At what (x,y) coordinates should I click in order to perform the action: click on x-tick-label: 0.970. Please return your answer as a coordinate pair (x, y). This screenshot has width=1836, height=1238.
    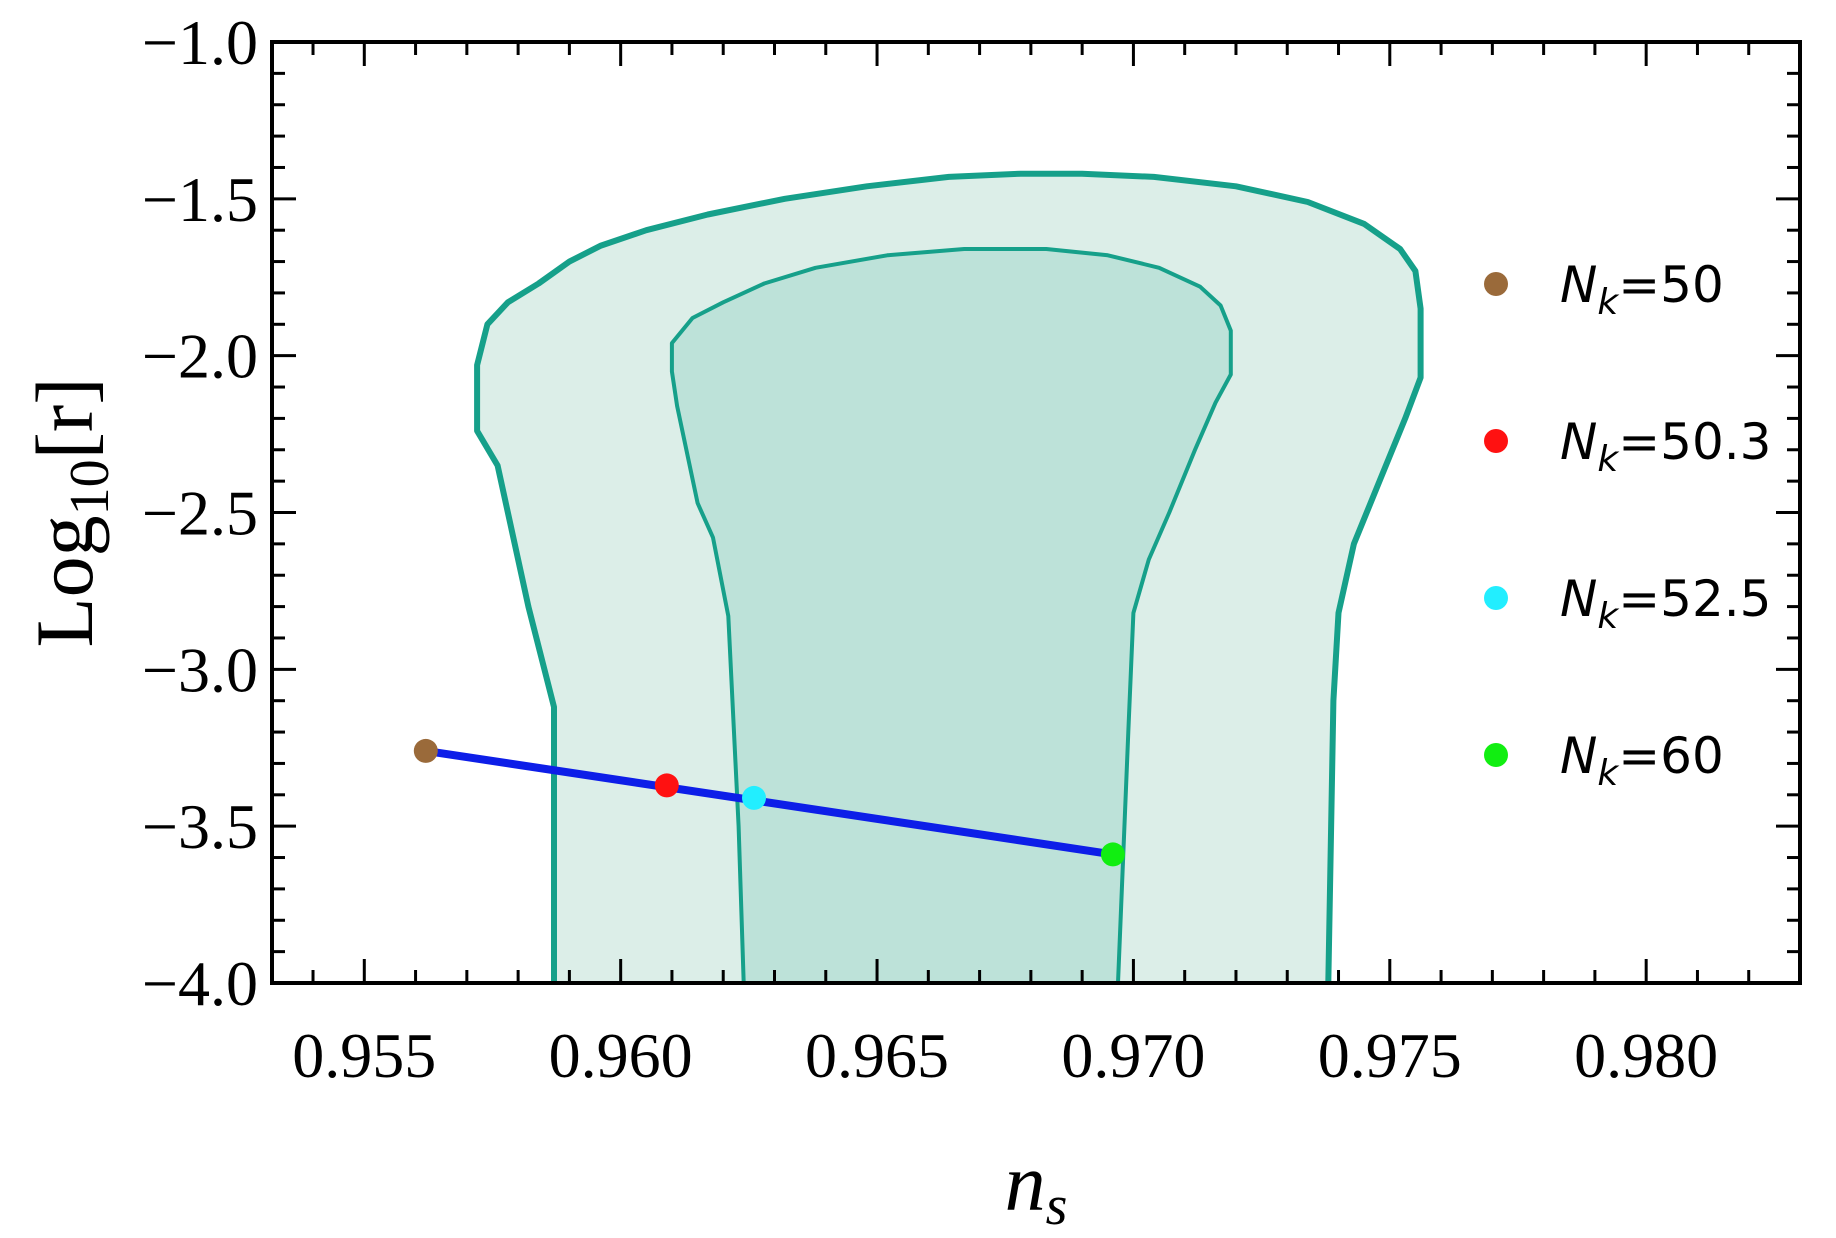
    Looking at the image, I should click on (1133, 1055).